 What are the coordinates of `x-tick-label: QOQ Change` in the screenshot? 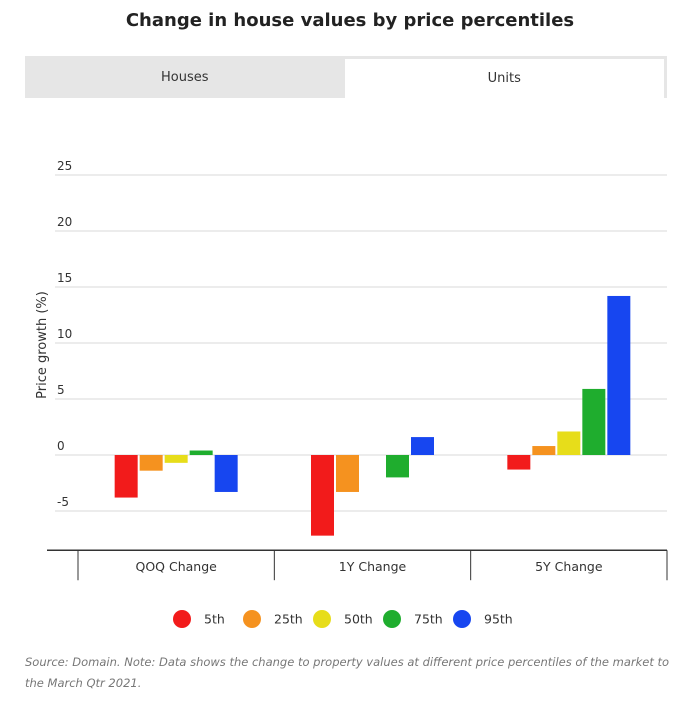 It's located at (176, 566).